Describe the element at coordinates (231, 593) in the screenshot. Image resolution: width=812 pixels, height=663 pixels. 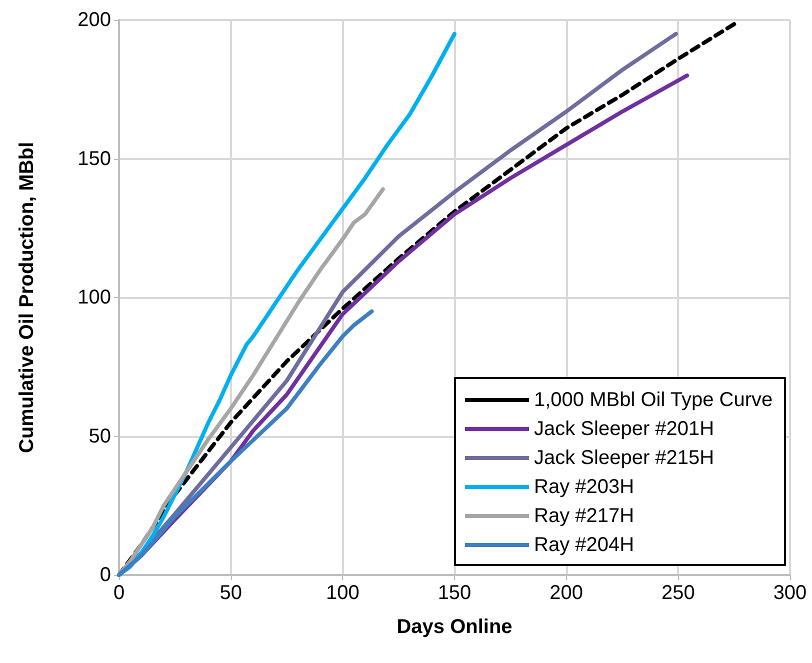
I see `x-tick-label: 50` at that location.